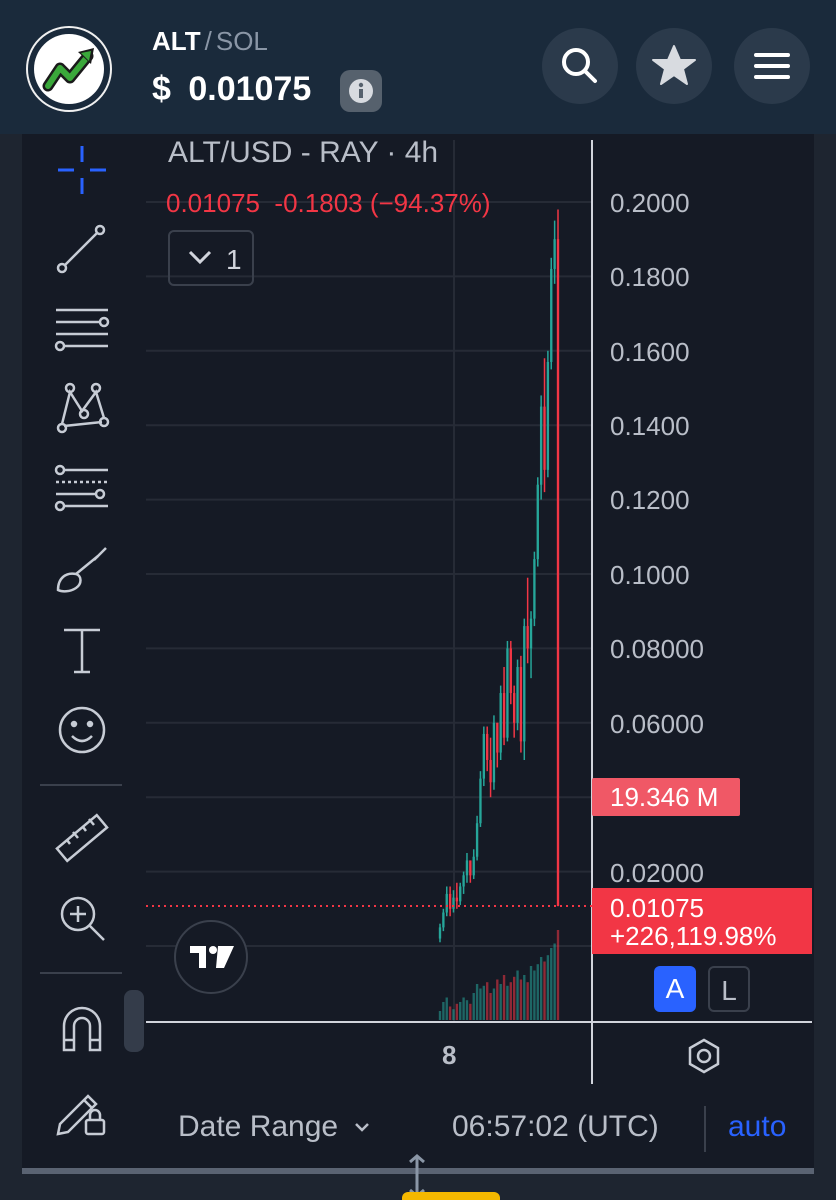 The image size is (836, 1200). I want to click on y-axis-tick: 0.1600, so click(650, 352).